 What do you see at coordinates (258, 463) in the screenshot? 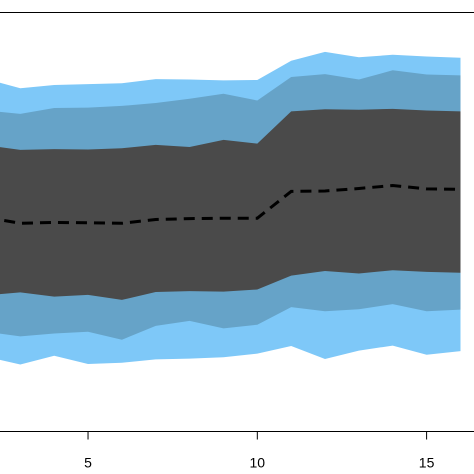
I see `x-tick-label: 10` at bounding box center [258, 463].